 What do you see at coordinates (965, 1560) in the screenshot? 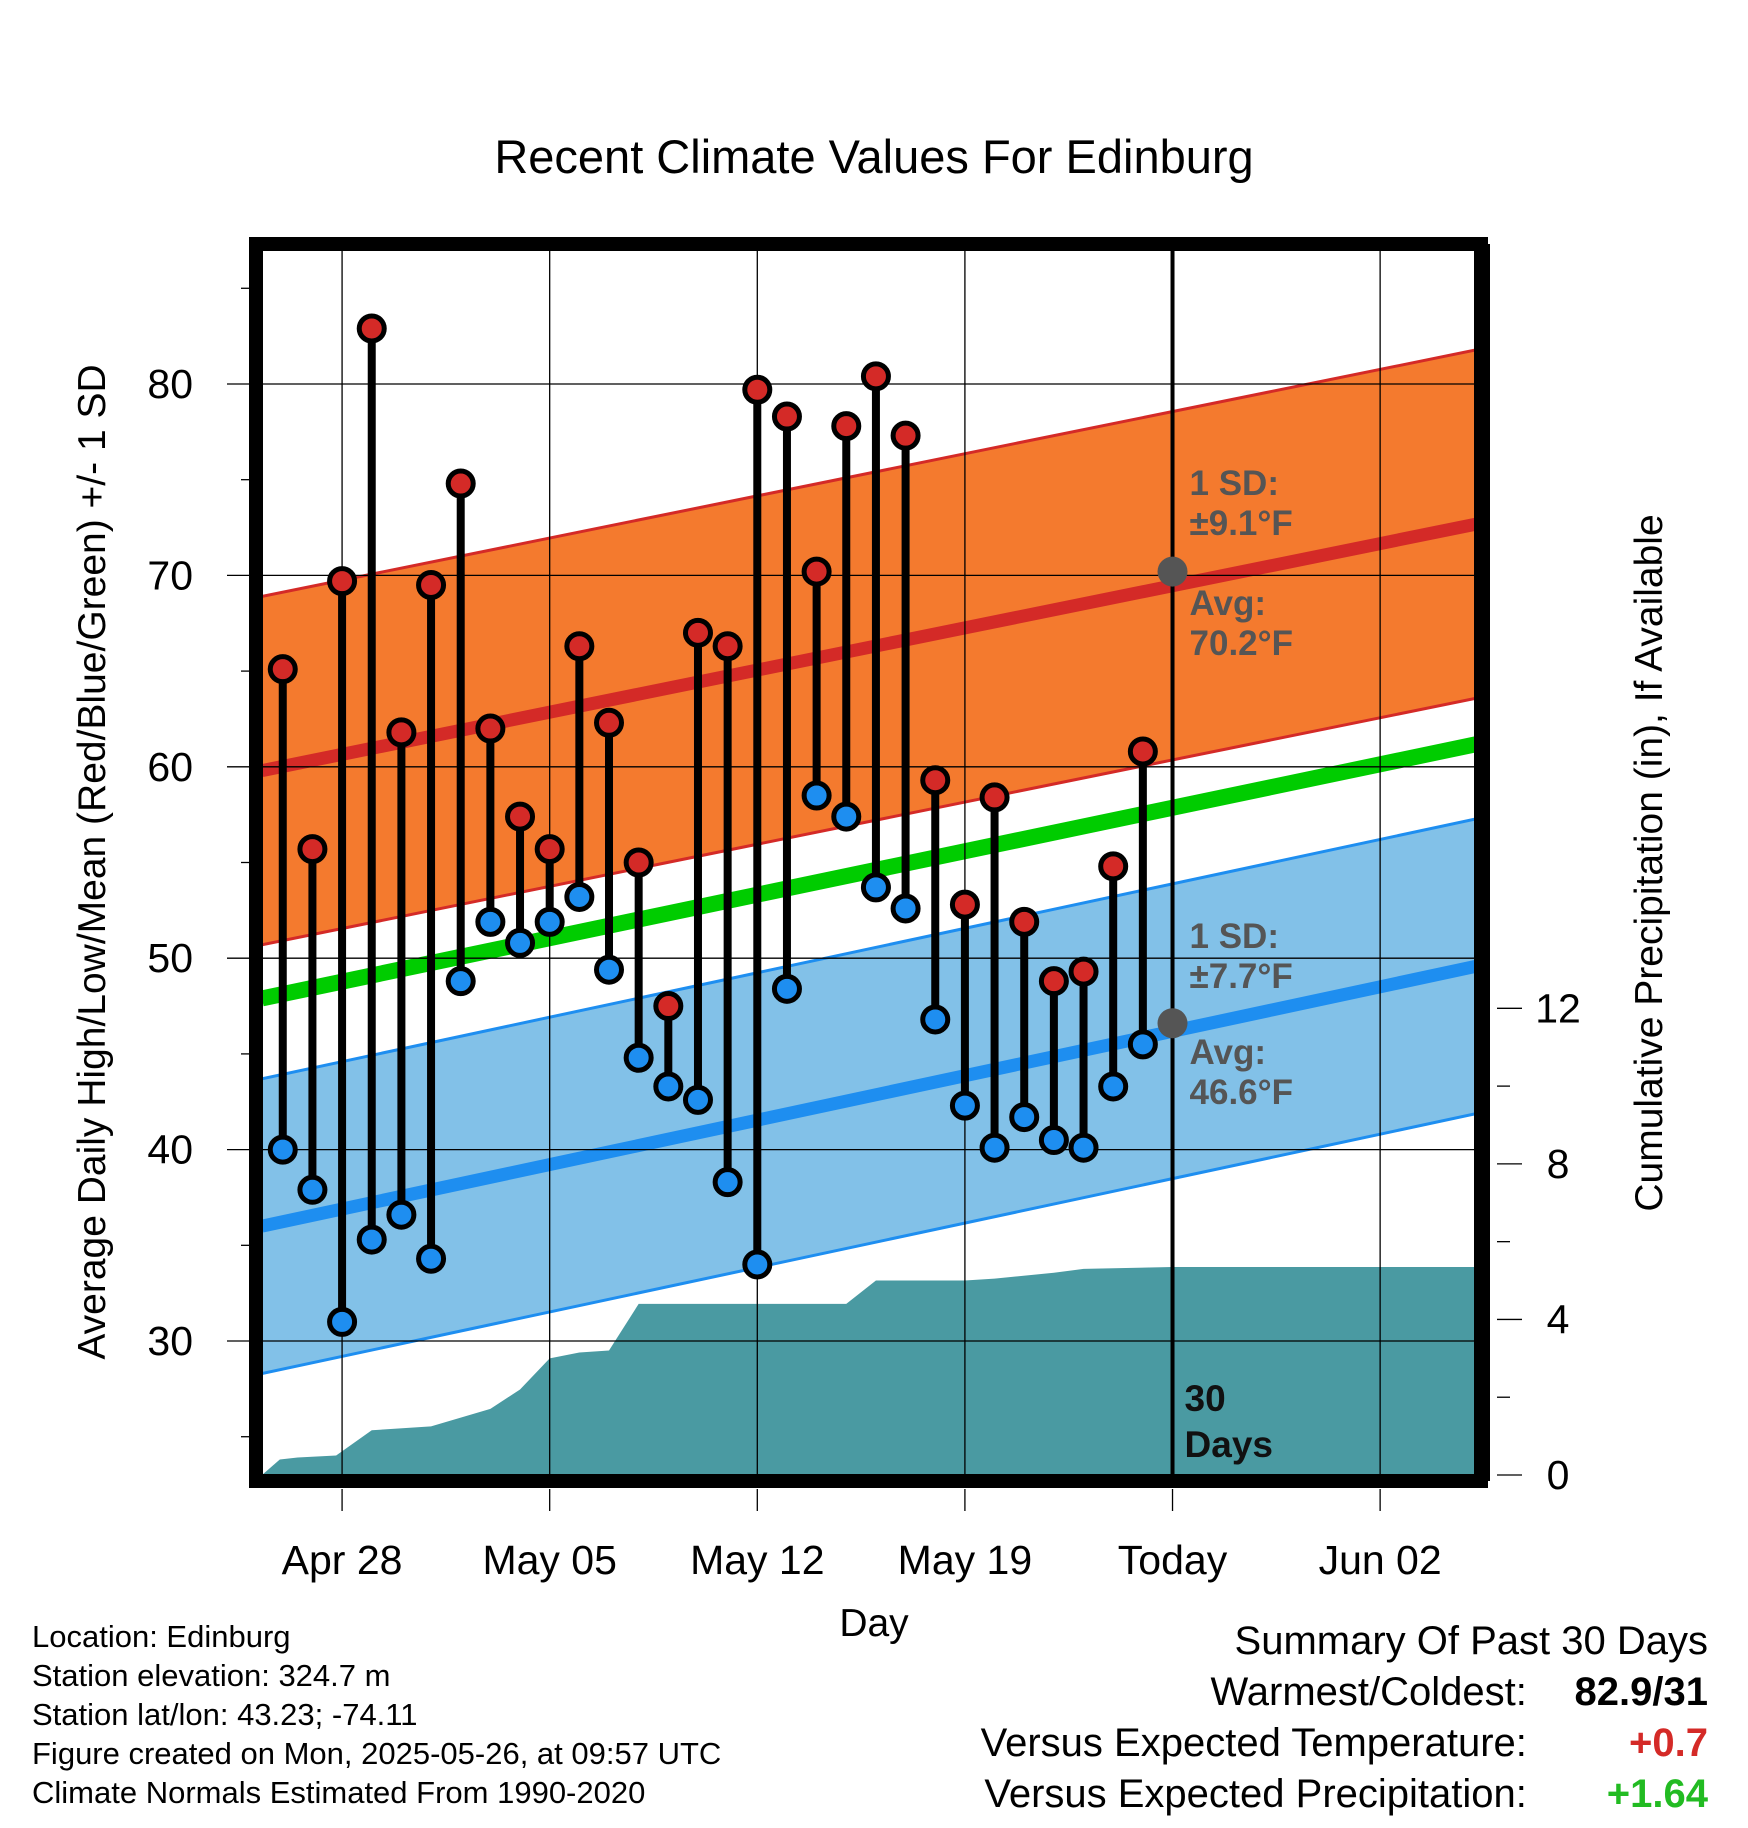
I see `x-tick-label: May 19` at bounding box center [965, 1560].